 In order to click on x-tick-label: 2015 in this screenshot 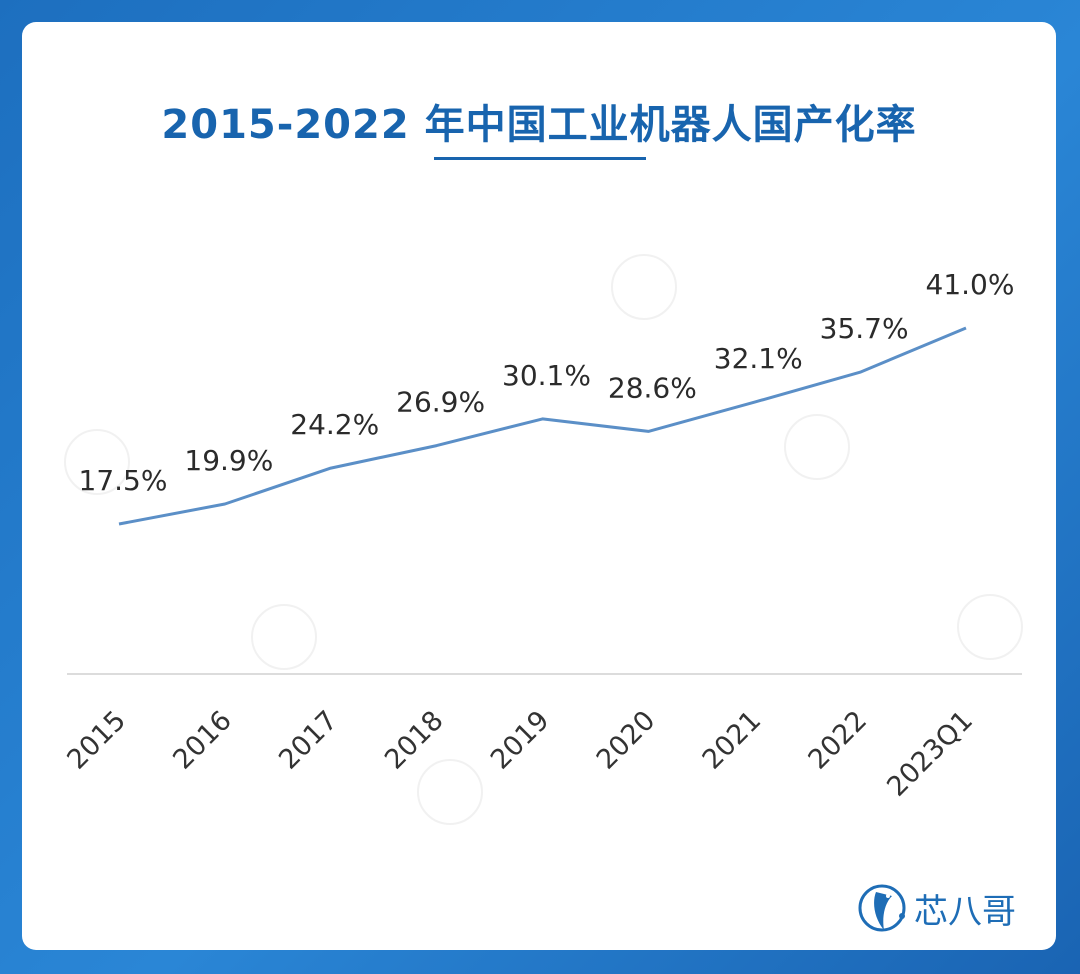, I will do `click(96, 740)`.